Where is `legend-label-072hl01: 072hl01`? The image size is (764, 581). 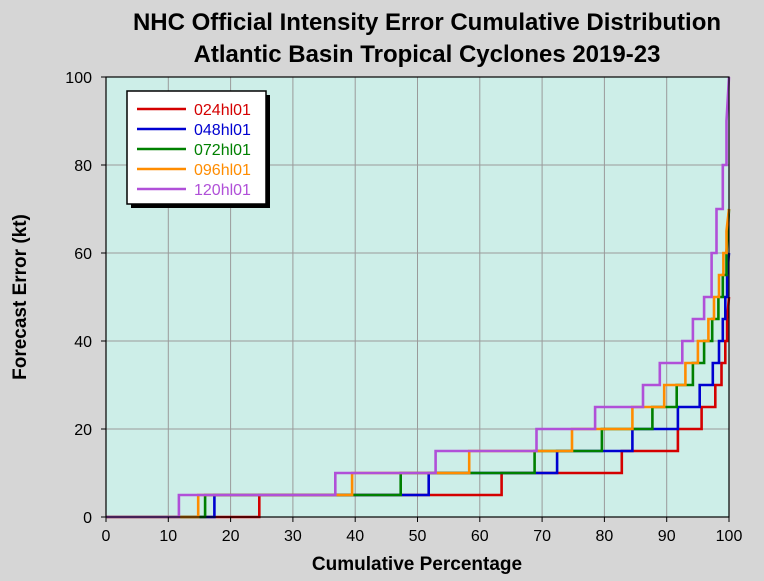
legend-label-072hl01: 072hl01 is located at coordinates (222, 150).